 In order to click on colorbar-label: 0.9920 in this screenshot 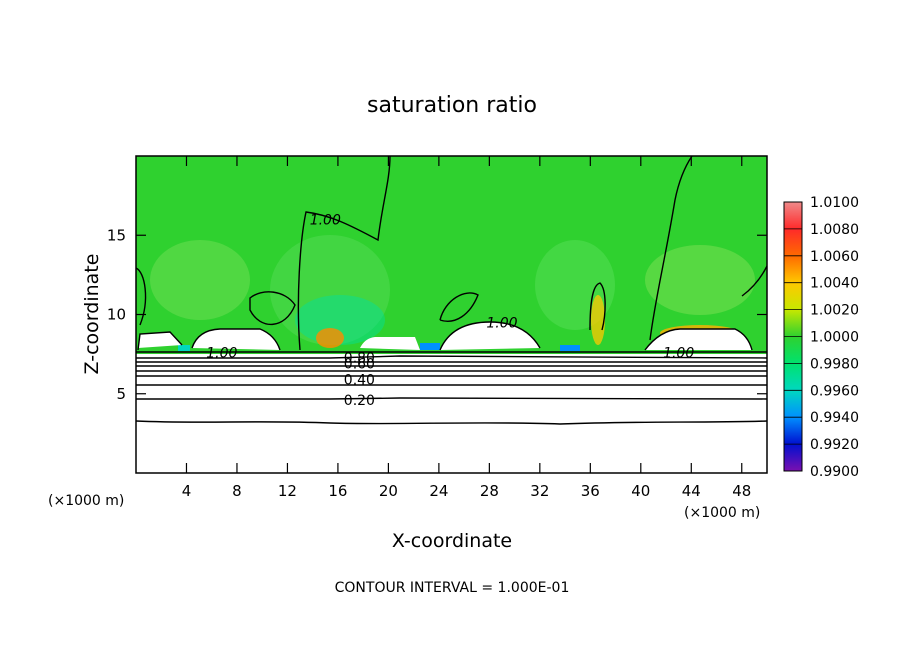, I will do `click(834, 445)`.